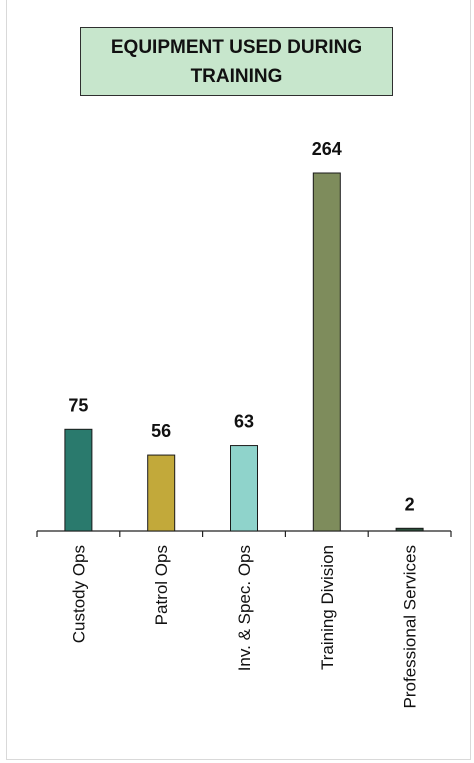 This screenshot has width=474, height=763. What do you see at coordinates (410, 626) in the screenshot?
I see `category-label: Professional Services` at bounding box center [410, 626].